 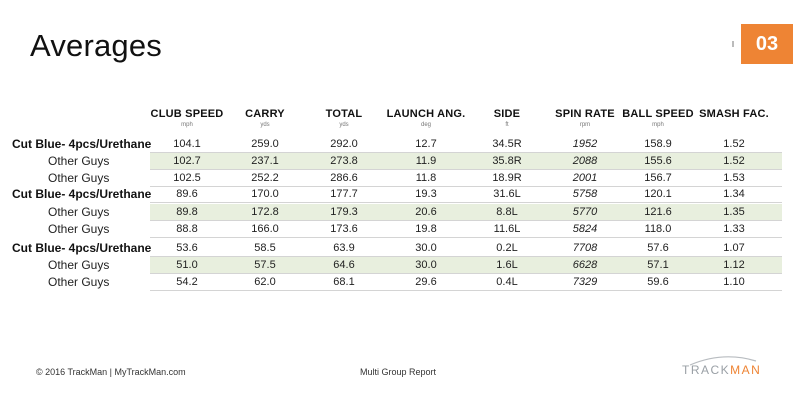 What do you see at coordinates (706, 370) in the screenshot?
I see `logo-text-track: TRACK` at bounding box center [706, 370].